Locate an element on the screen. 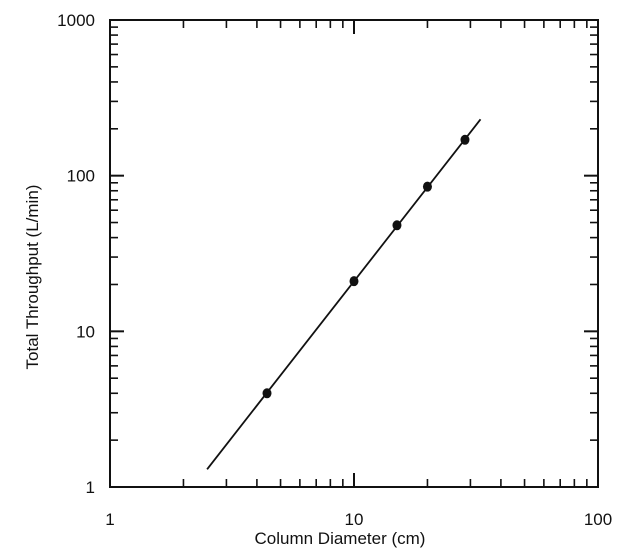 Image resolution: width=629 pixels, height=554 pixels. y-axis-title: Total Throughput (L/min) is located at coordinates (32, 277).